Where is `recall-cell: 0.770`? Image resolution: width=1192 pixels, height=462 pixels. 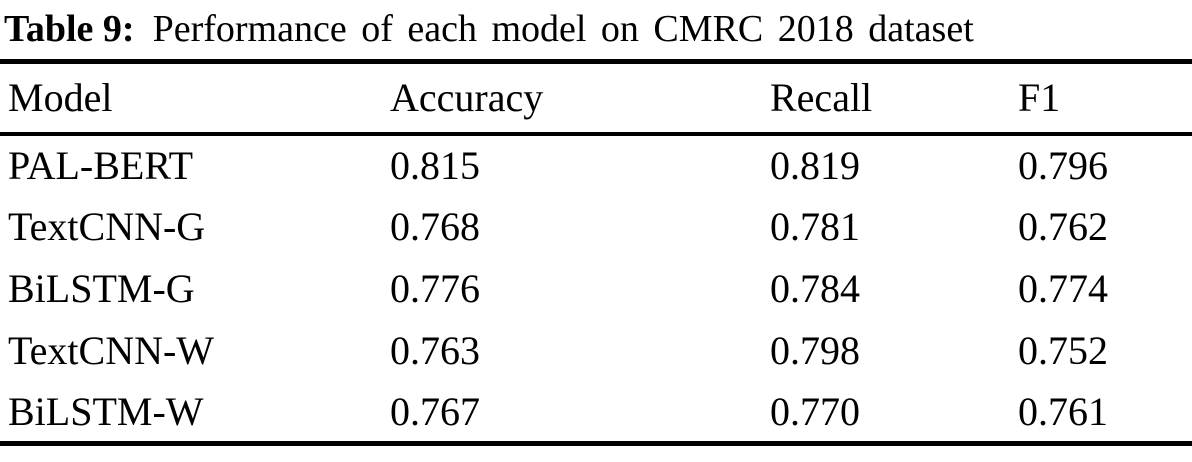 recall-cell: 0.770 is located at coordinates (815, 411).